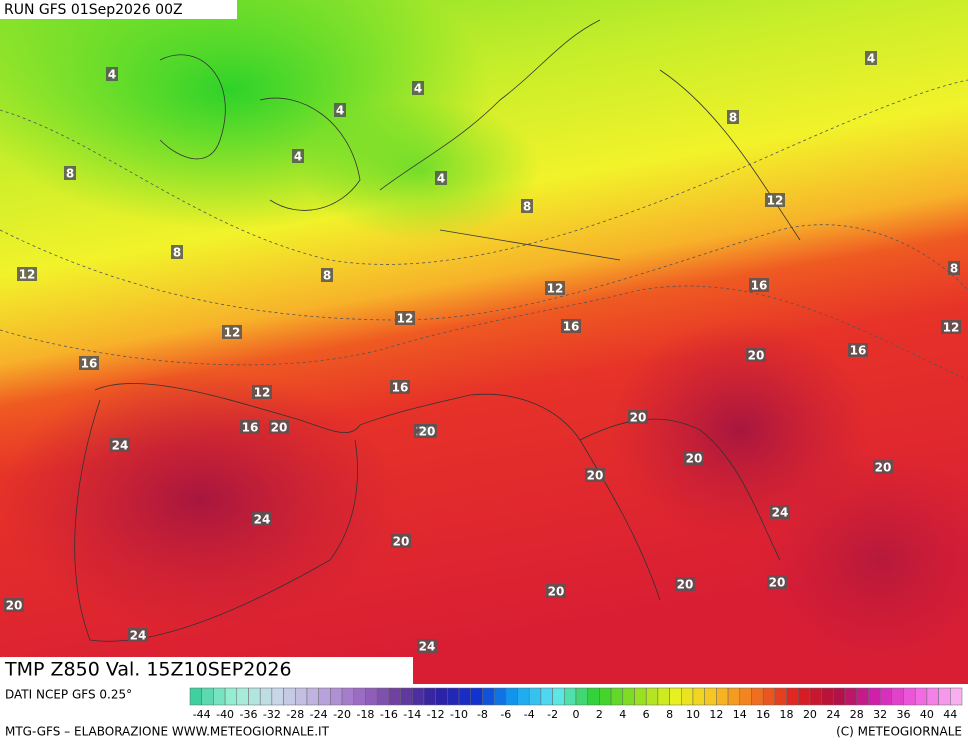  Describe the element at coordinates (436, 714) in the screenshot. I see `scale-tick-label: -12` at that location.